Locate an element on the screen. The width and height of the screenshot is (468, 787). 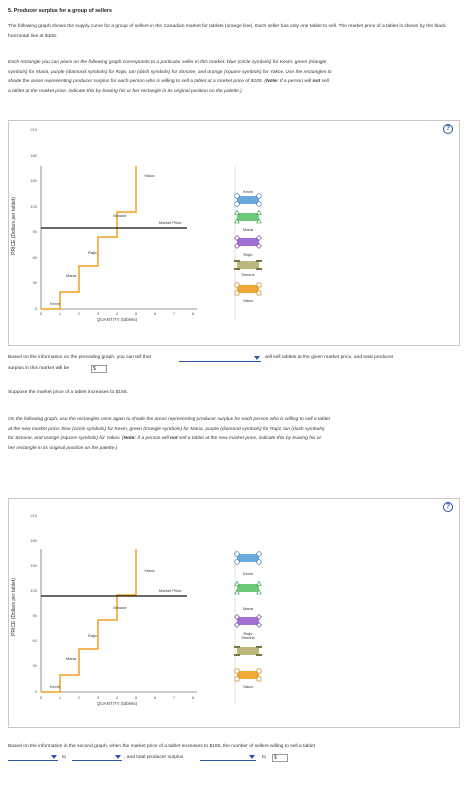
surplus-change-dropdown is located at coordinates (228, 757).